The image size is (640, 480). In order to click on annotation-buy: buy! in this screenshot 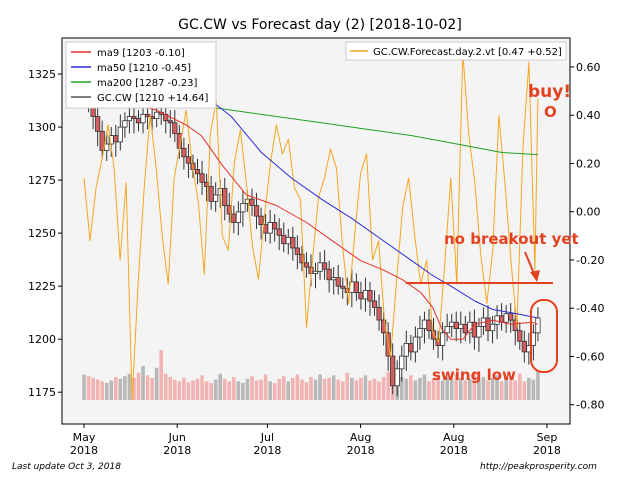, I will do `click(549, 92)`.